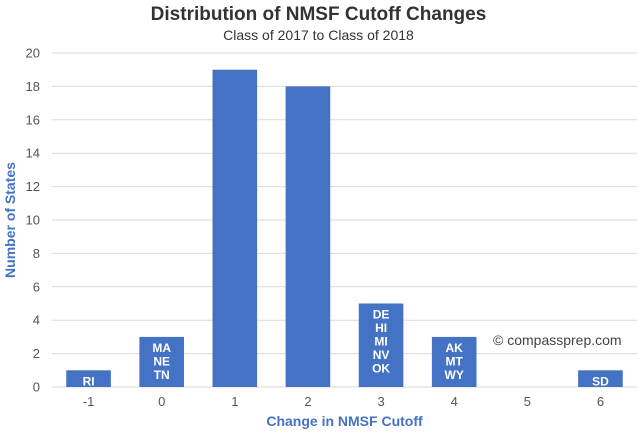 This screenshot has height=432, width=637. Describe the element at coordinates (33, 186) in the screenshot. I see `y-tick-label: 12` at that location.